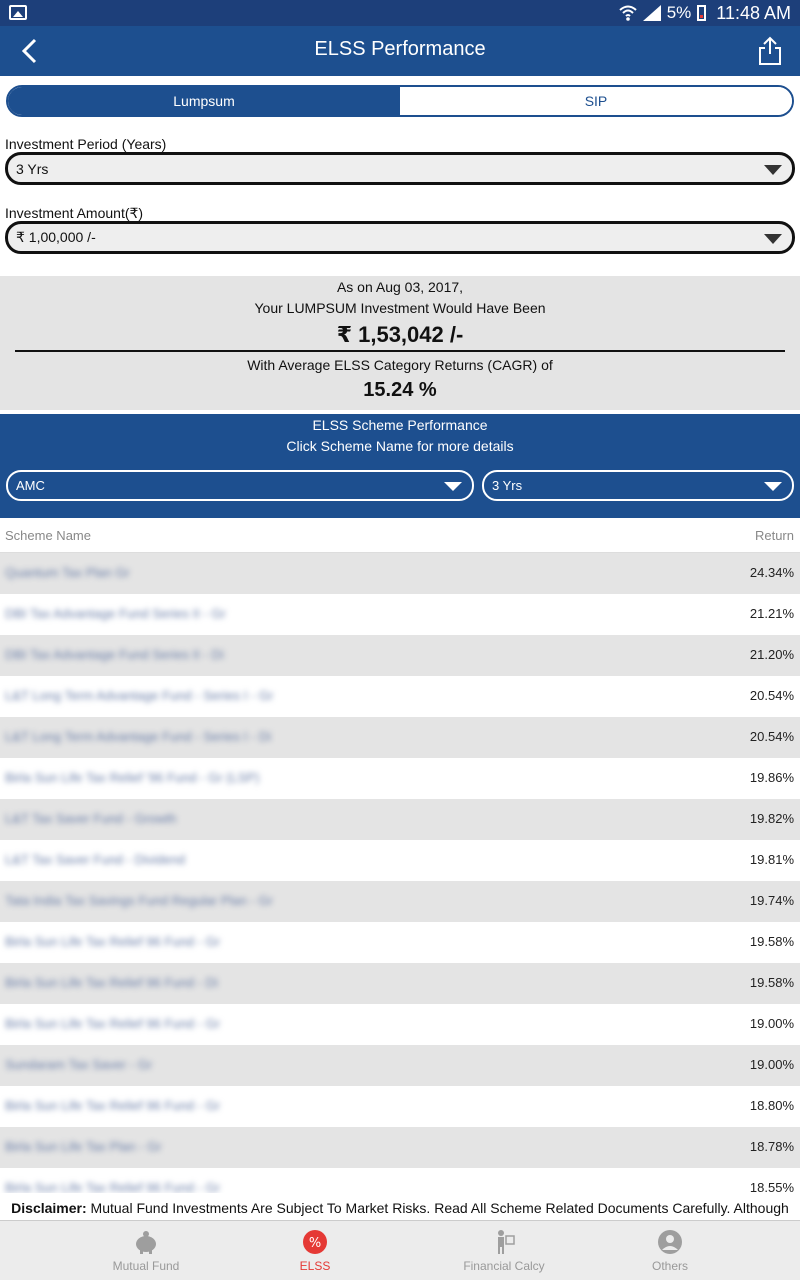  What do you see at coordinates (705, 13) in the screenshot?
I see `status-right: 5% 11:48 AM` at bounding box center [705, 13].